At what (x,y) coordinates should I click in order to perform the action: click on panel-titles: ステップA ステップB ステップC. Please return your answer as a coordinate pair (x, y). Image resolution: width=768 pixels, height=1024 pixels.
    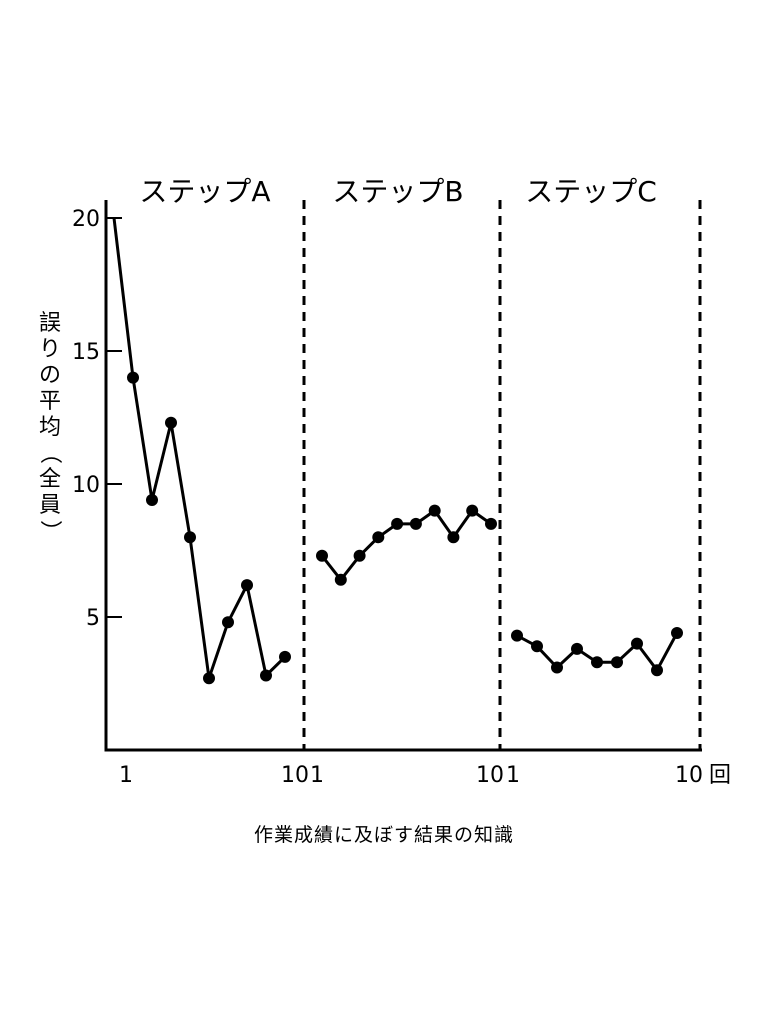
    Looking at the image, I should click on (397, 191).